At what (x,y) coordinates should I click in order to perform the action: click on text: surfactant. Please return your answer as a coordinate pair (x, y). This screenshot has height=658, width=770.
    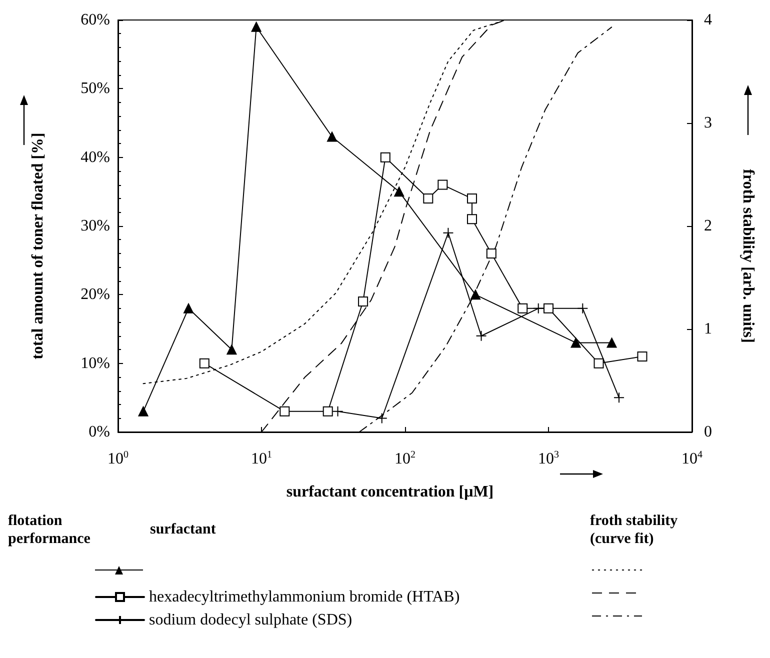
    Looking at the image, I should click on (183, 530).